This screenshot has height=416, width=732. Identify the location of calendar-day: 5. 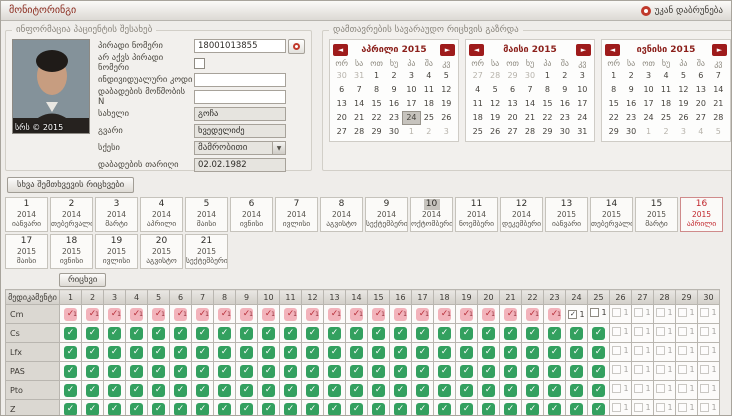
(718, 131).